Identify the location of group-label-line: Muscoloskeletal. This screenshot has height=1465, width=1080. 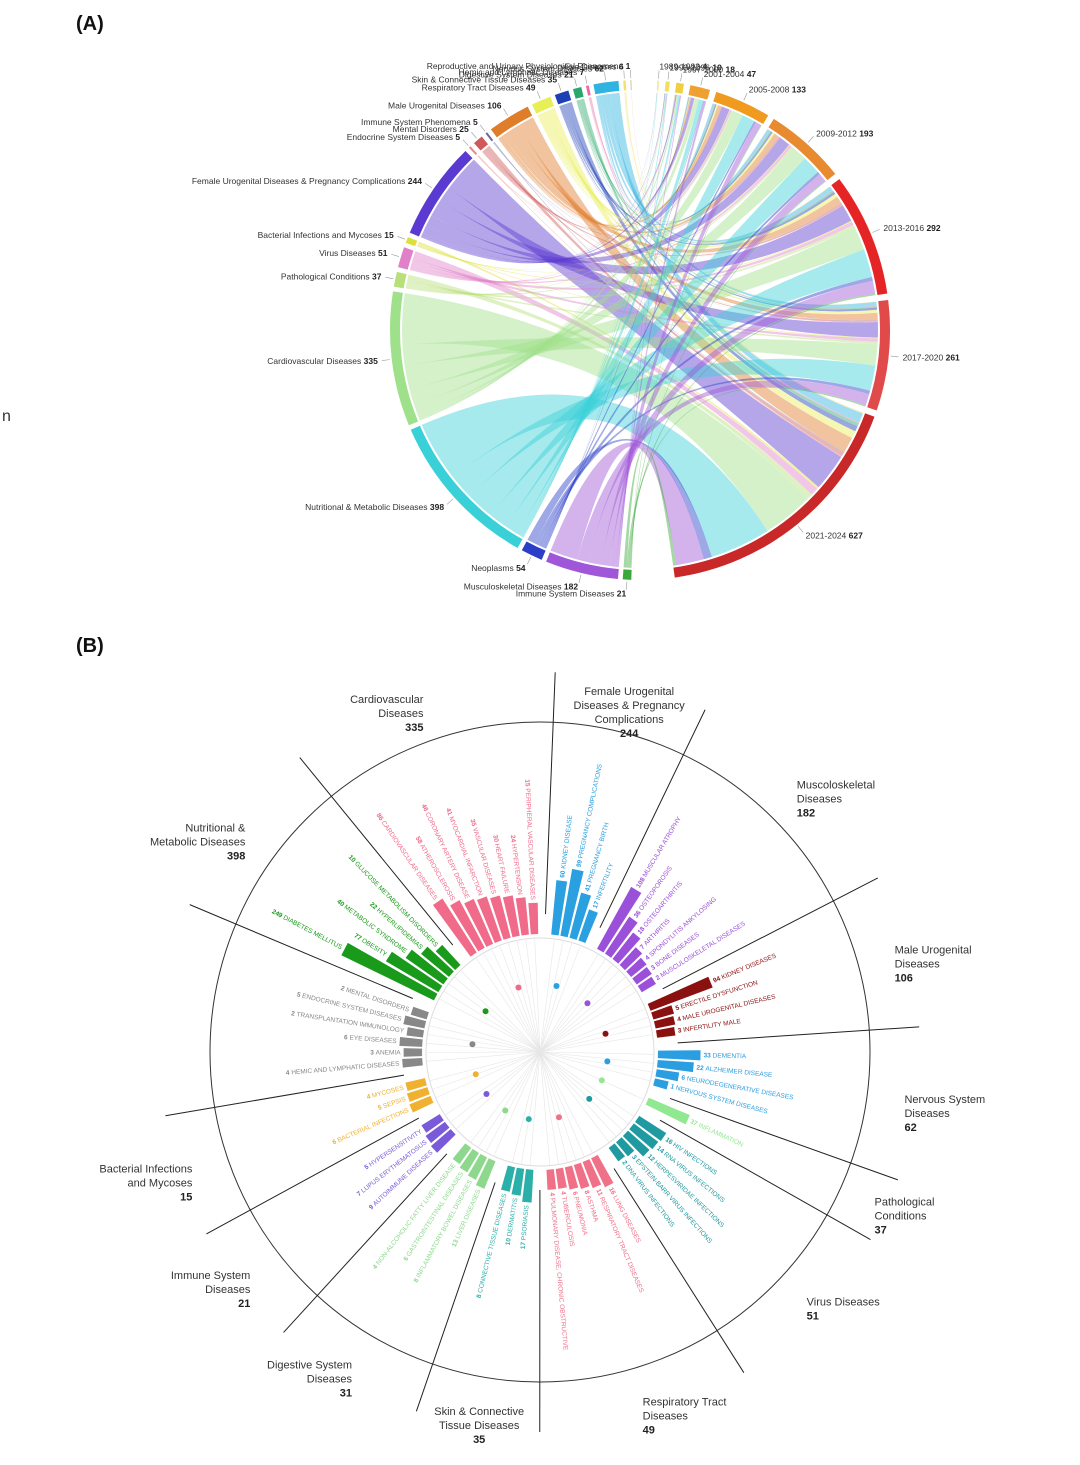
(836, 785).